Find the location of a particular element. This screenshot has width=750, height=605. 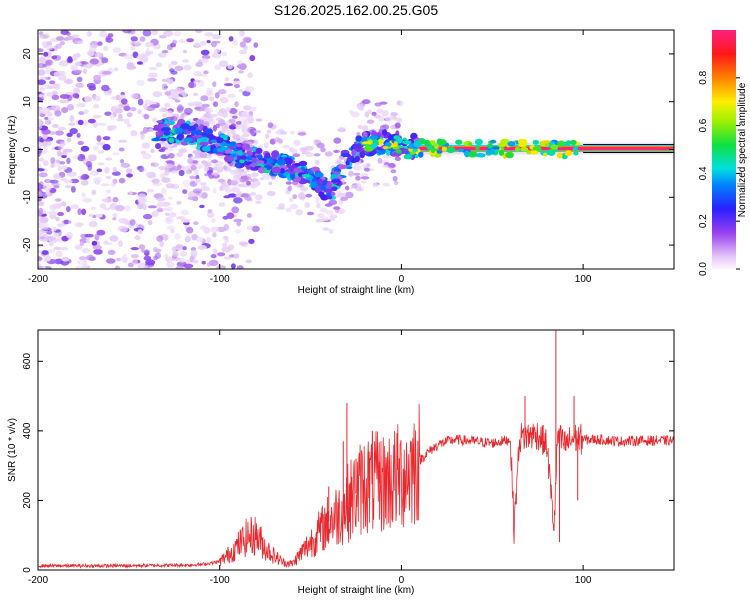

colorbar-ticks: 0.0 0.2 0.4 0.6 0.8 is located at coordinates (719, 173).